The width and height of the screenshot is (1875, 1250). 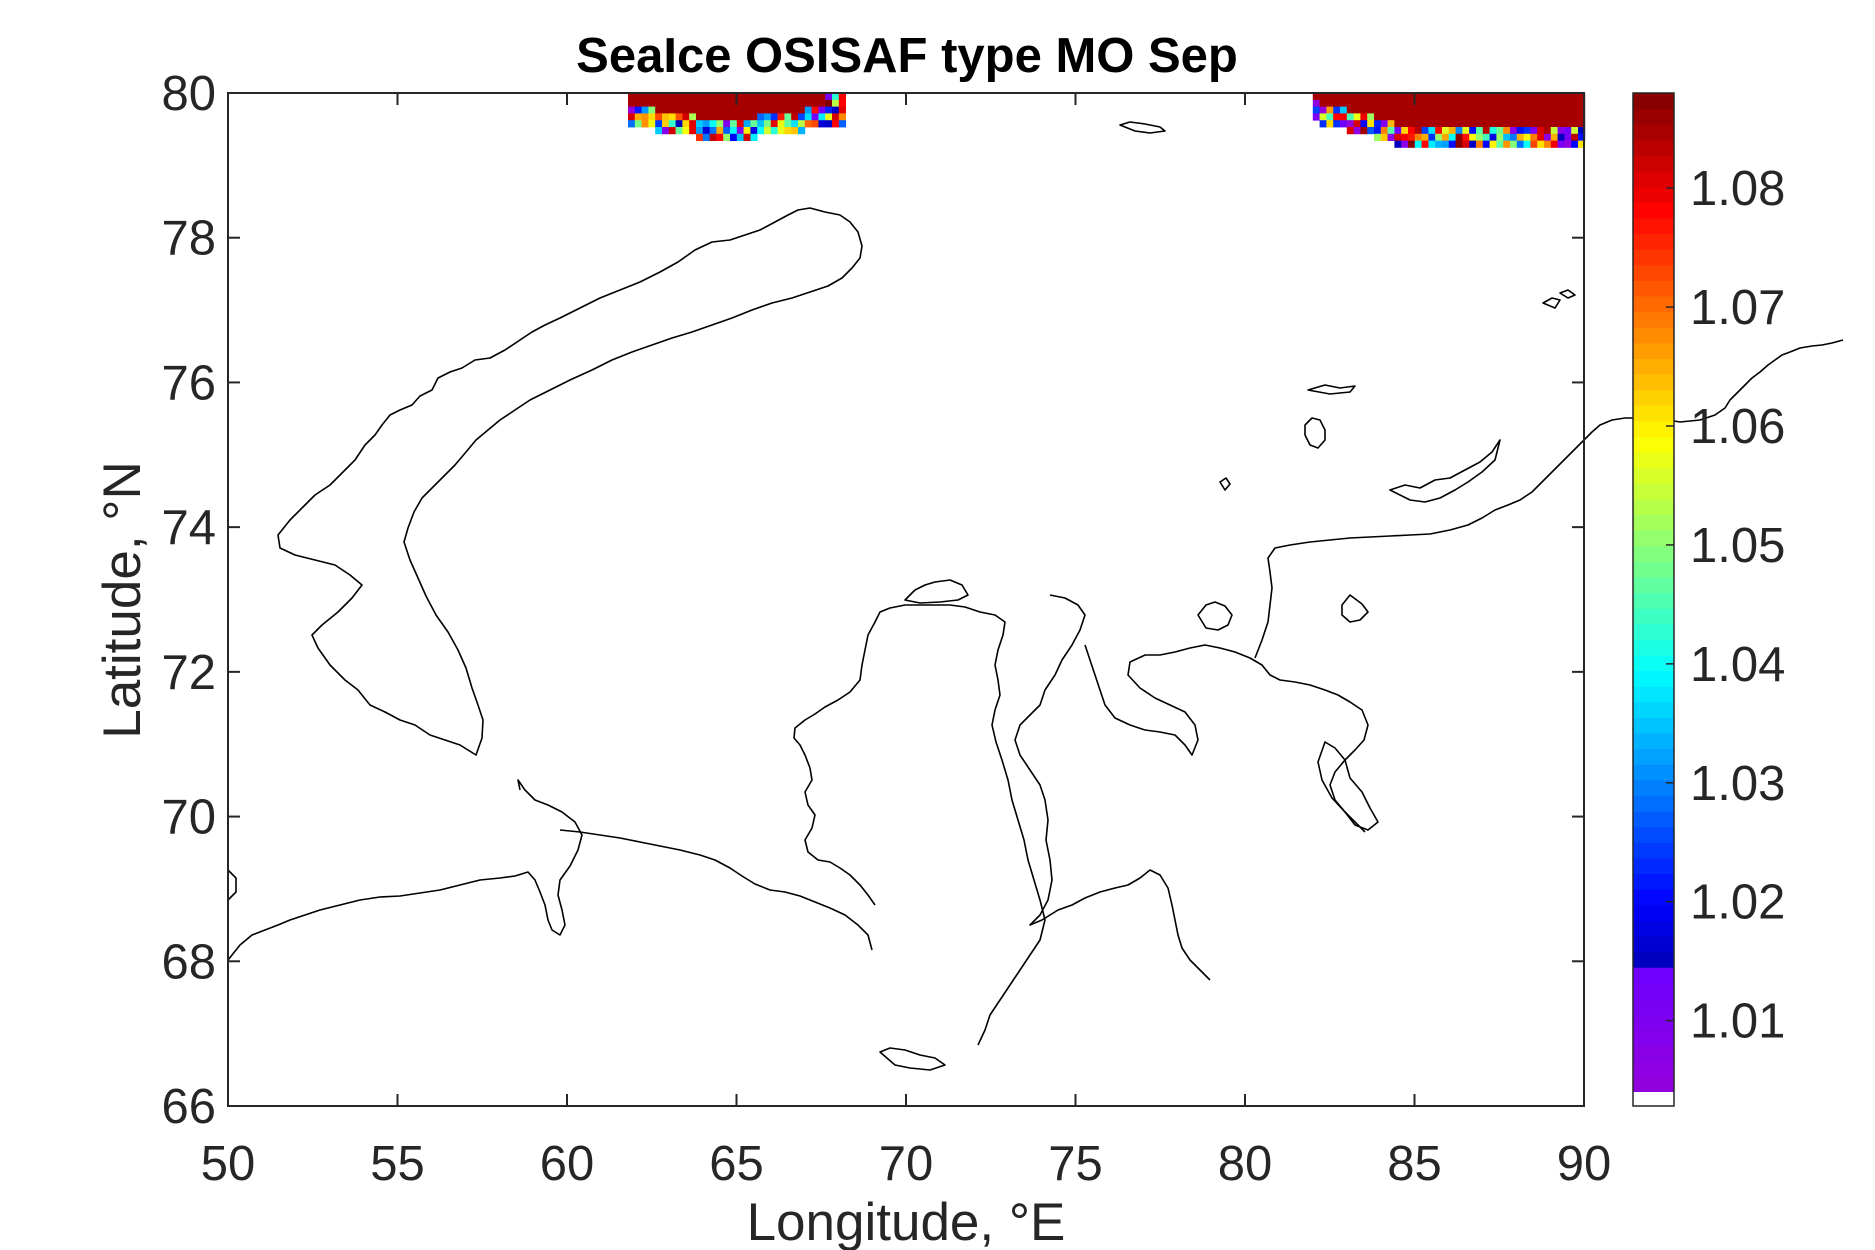 What do you see at coordinates (1737, 427) in the screenshot?
I see `colorbar-tick-label: 1.06` at bounding box center [1737, 427].